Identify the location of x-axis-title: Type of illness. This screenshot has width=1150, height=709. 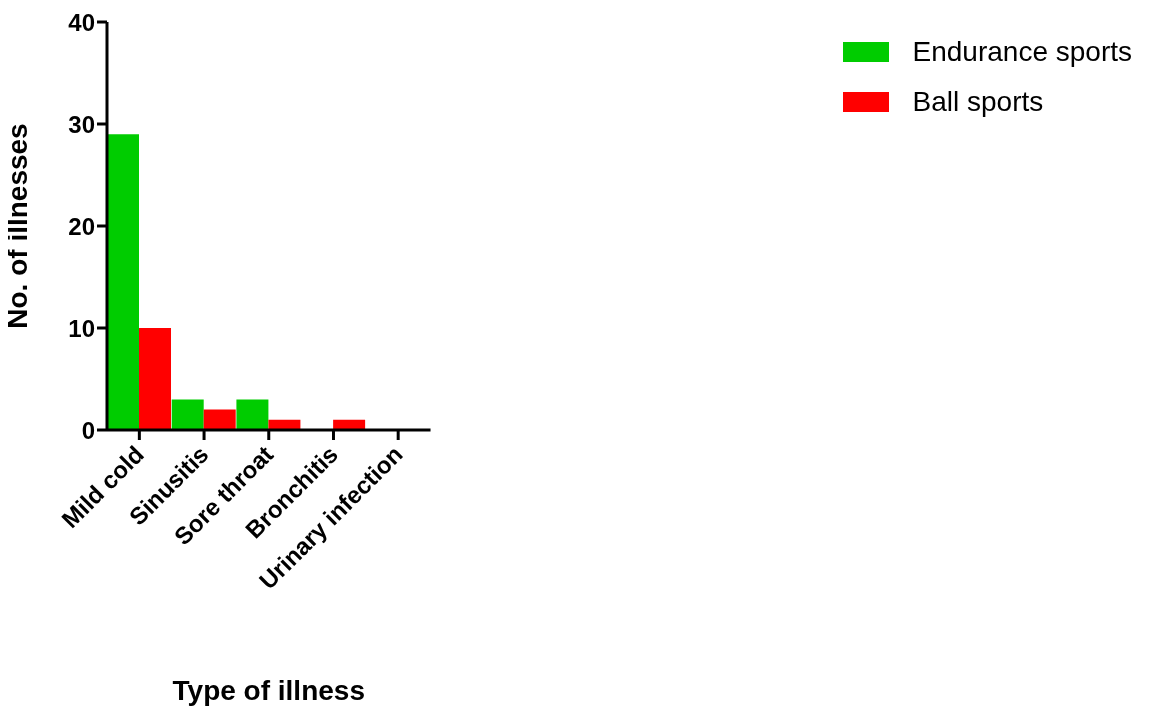
(268, 690).